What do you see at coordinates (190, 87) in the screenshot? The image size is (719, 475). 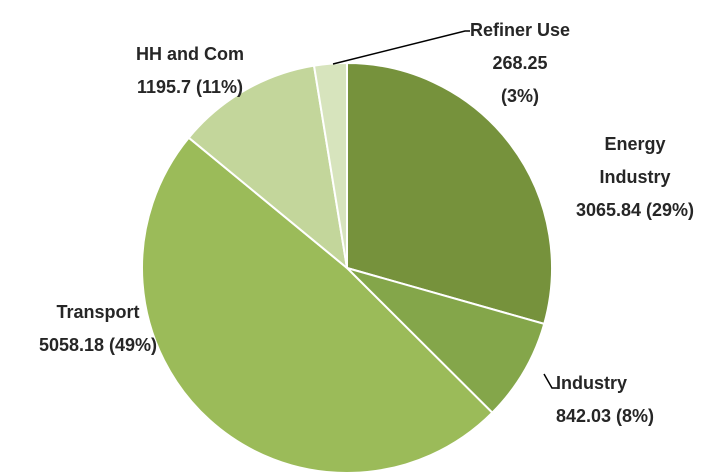 I see `value-label: 1195.7 (11%)` at bounding box center [190, 87].